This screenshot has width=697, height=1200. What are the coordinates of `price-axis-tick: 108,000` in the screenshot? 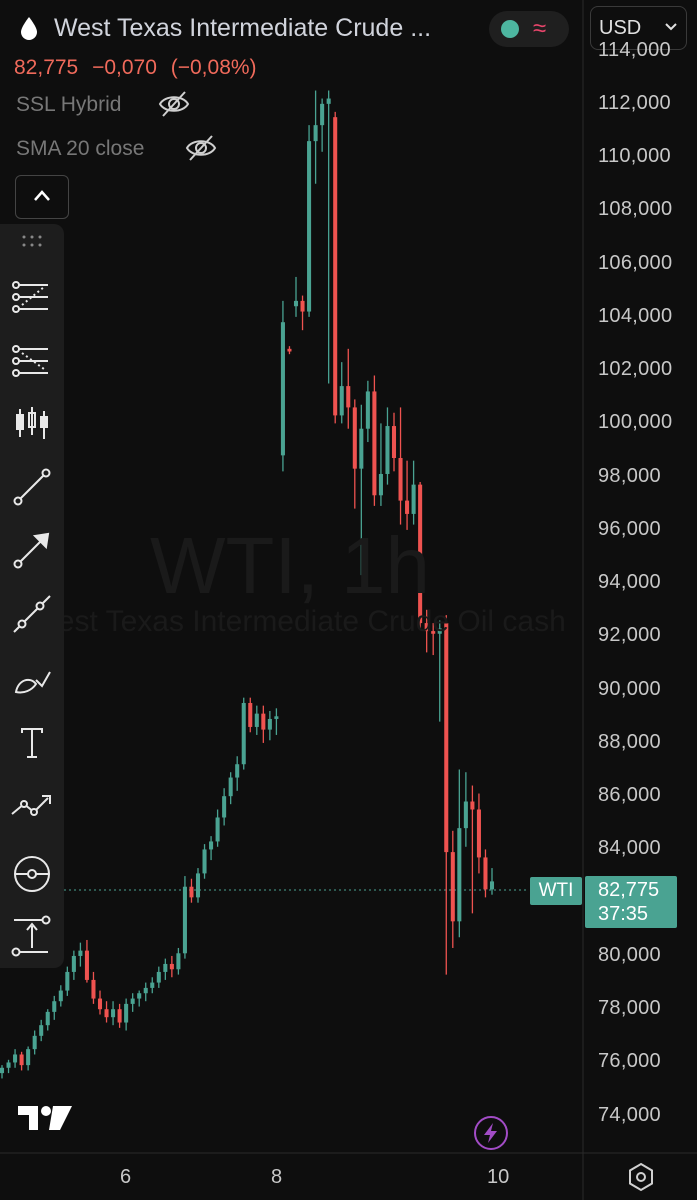 It's located at (635, 209).